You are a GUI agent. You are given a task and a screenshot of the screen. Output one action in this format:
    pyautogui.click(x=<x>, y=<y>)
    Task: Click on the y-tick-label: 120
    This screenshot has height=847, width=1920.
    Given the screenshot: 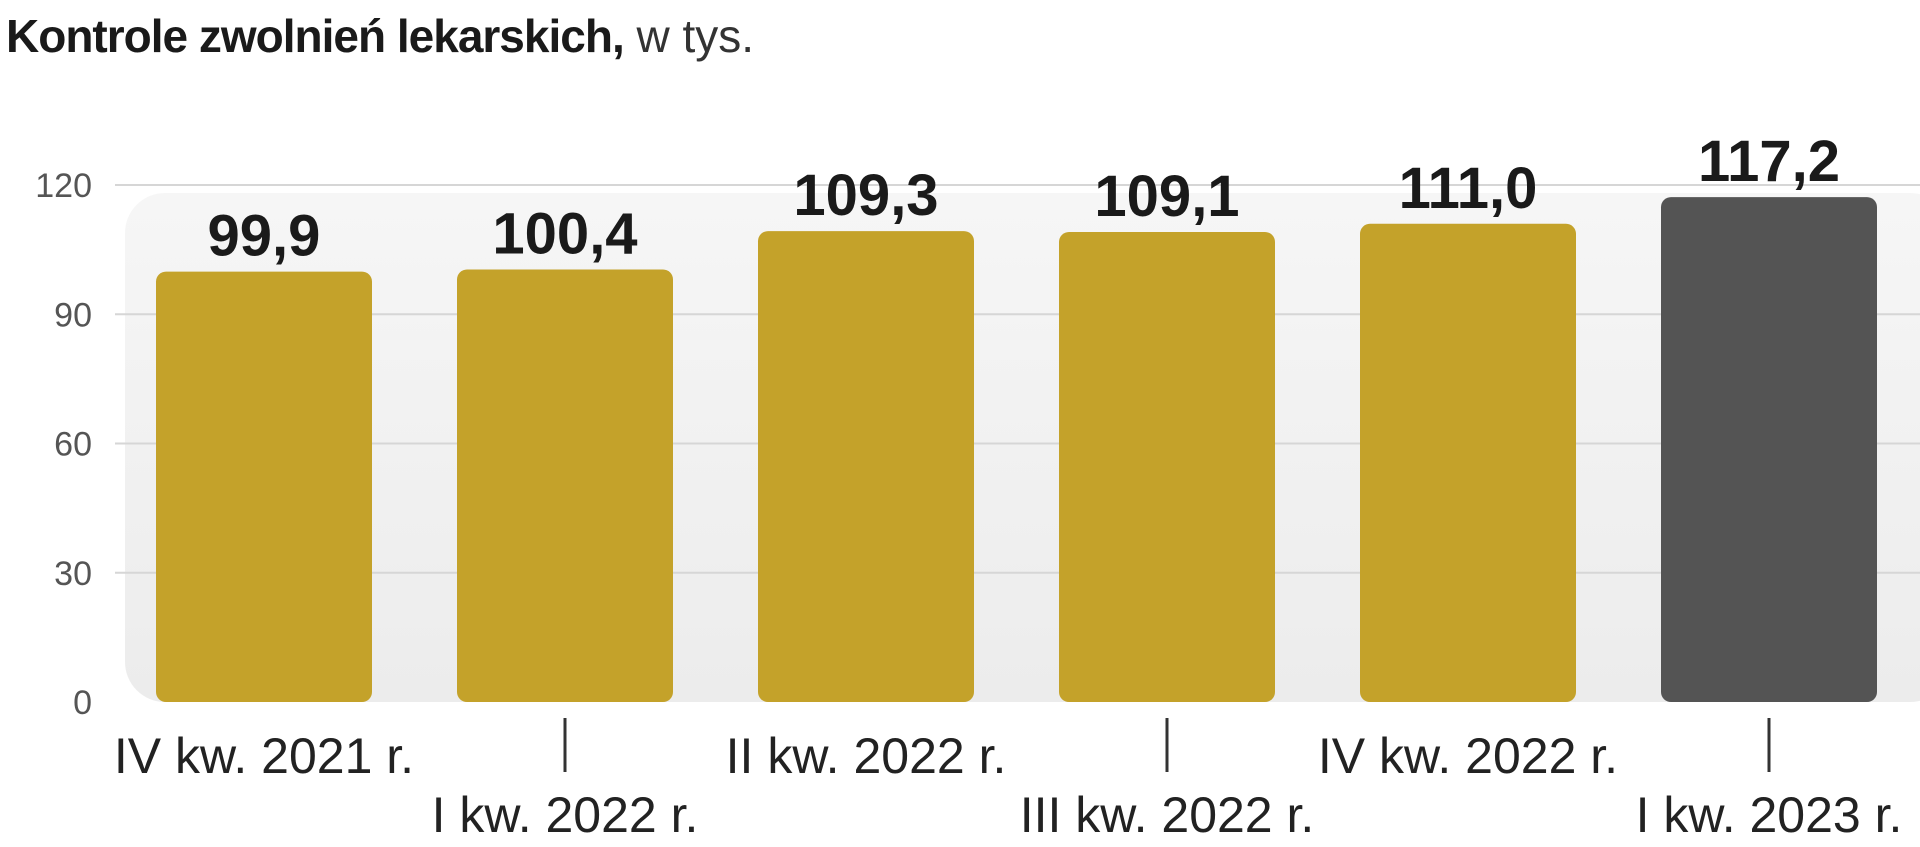 What is the action you would take?
    pyautogui.click(x=63, y=186)
    